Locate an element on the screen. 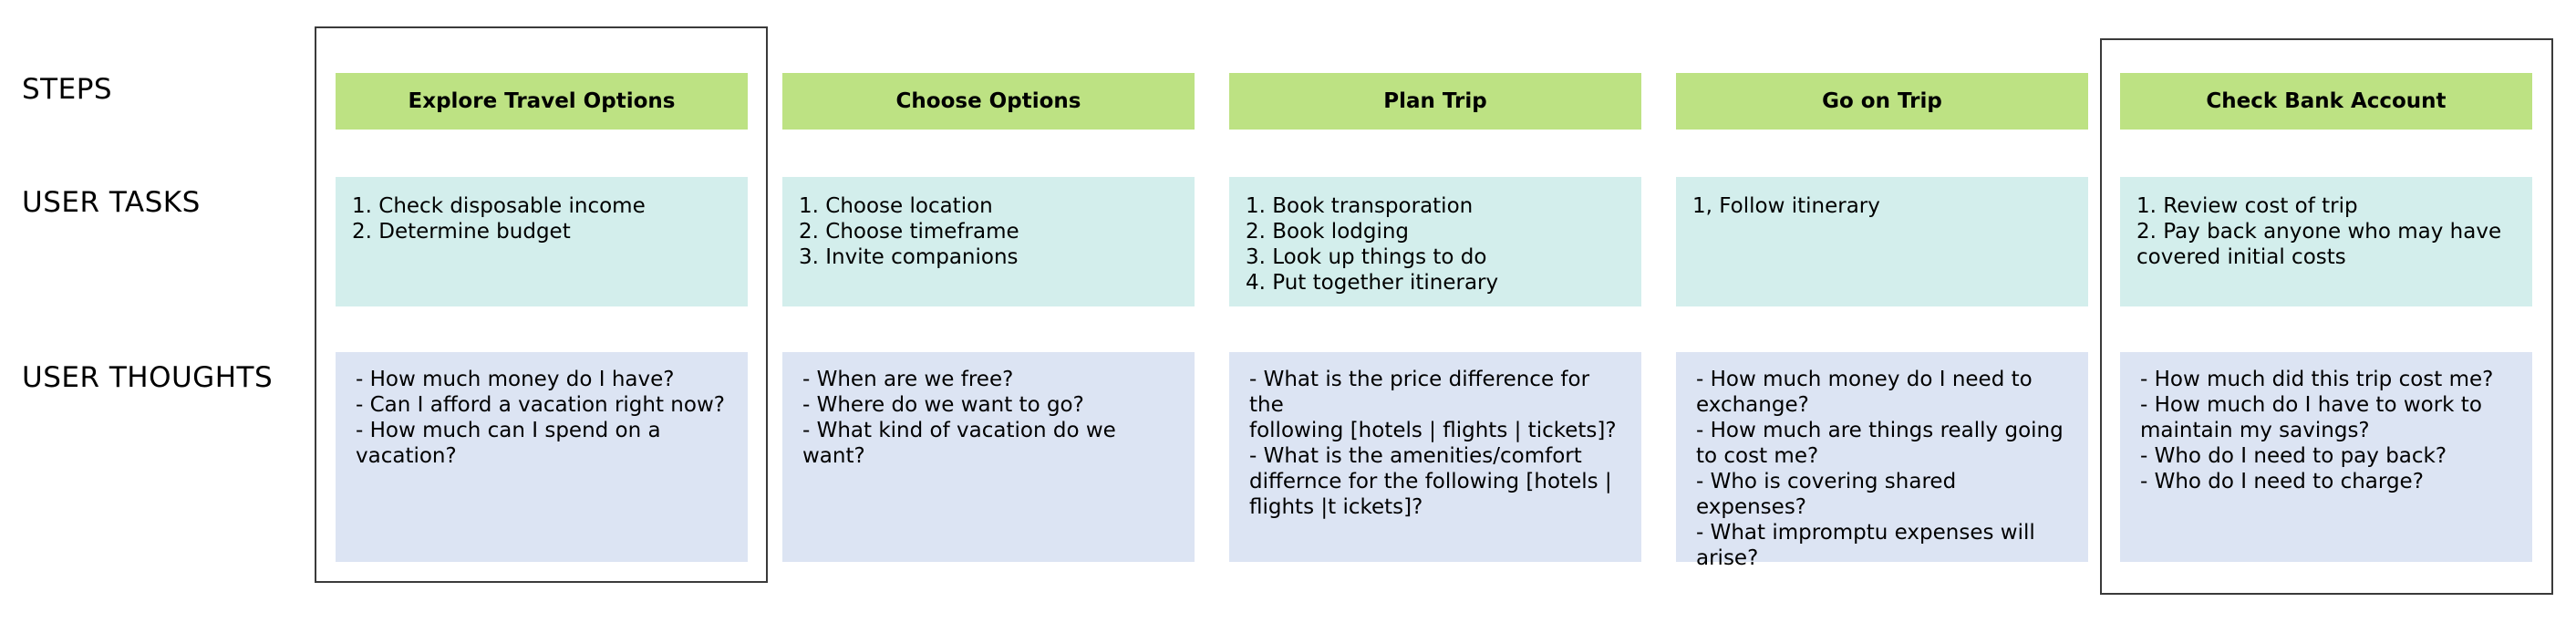 The image size is (2576, 623). thought-line: - What impromptu expenses will is located at coordinates (1865, 533).